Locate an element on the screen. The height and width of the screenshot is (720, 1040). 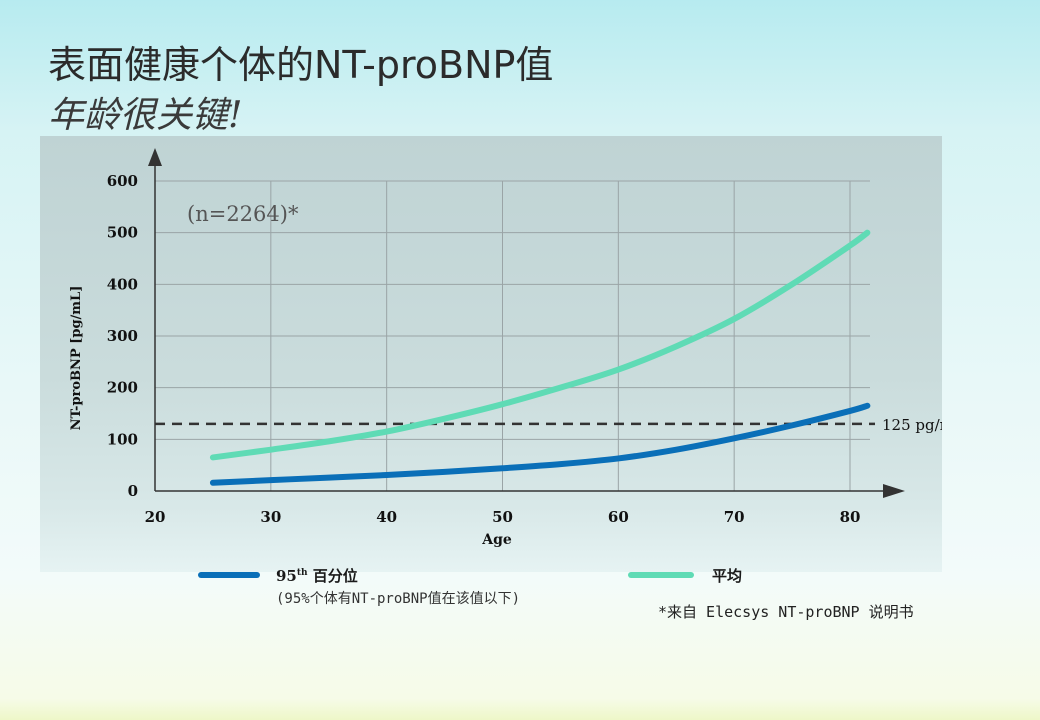
x-tick-label: 80 is located at coordinates (850, 517).